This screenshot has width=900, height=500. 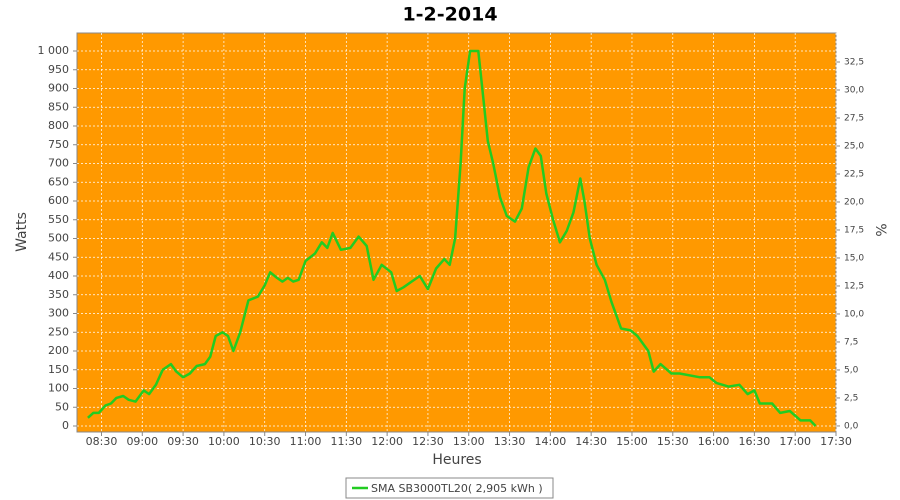 I want to click on y-tick-label: 600, so click(x=58, y=200).